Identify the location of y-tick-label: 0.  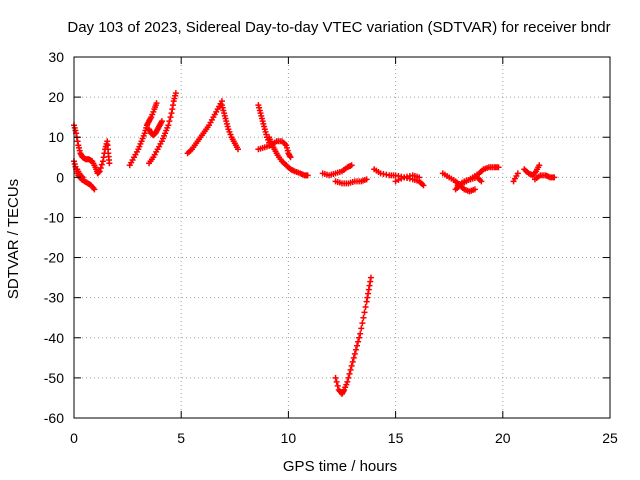
(60, 177).